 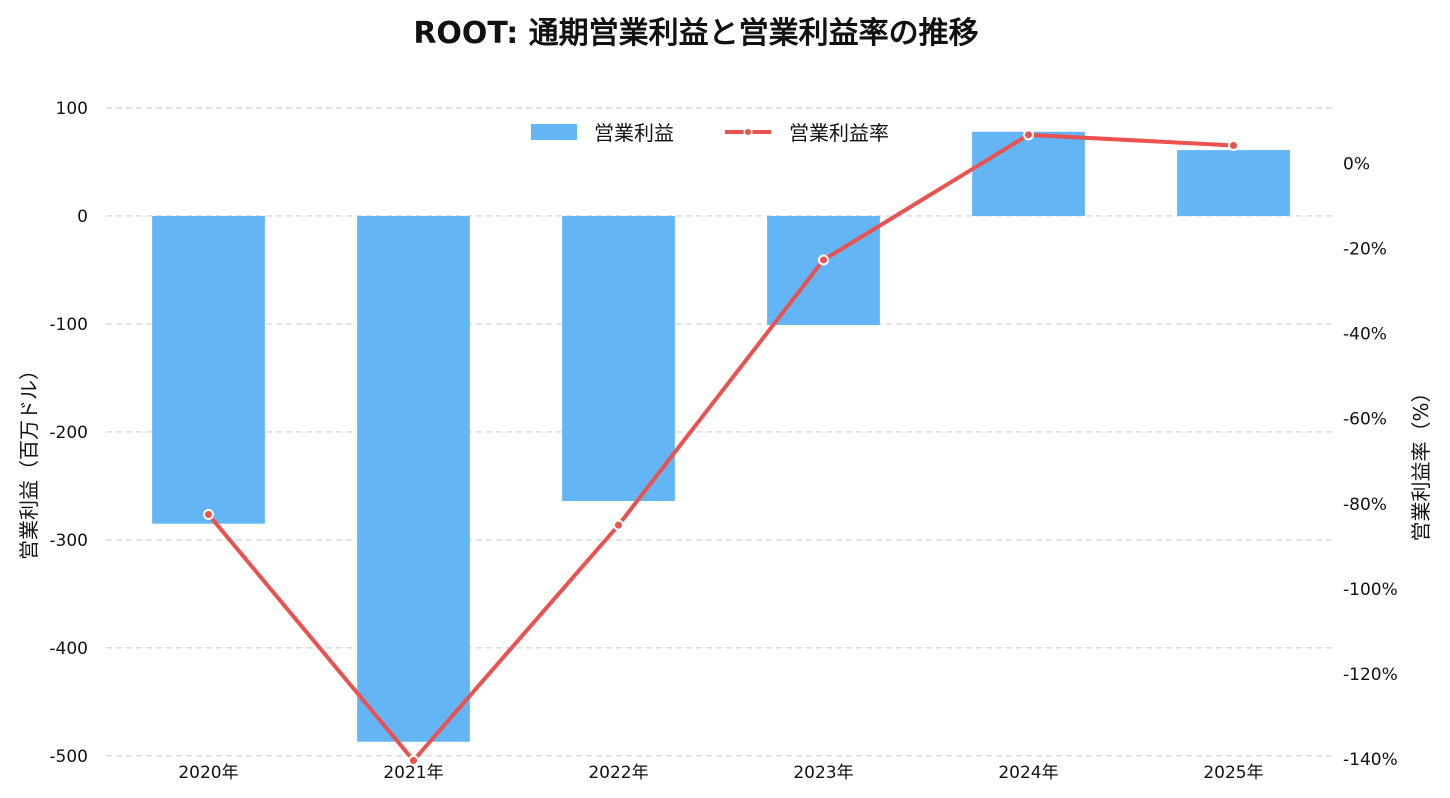 What do you see at coordinates (618, 773) in the screenshot?
I see `x-tick-label: 2022年` at bounding box center [618, 773].